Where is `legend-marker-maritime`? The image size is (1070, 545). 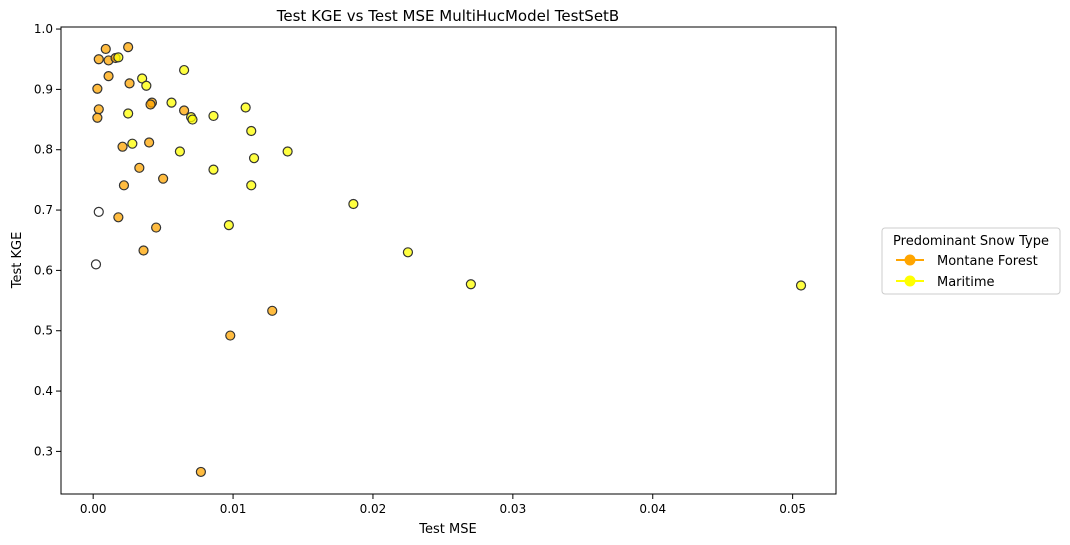
legend-marker-maritime is located at coordinates (910, 281).